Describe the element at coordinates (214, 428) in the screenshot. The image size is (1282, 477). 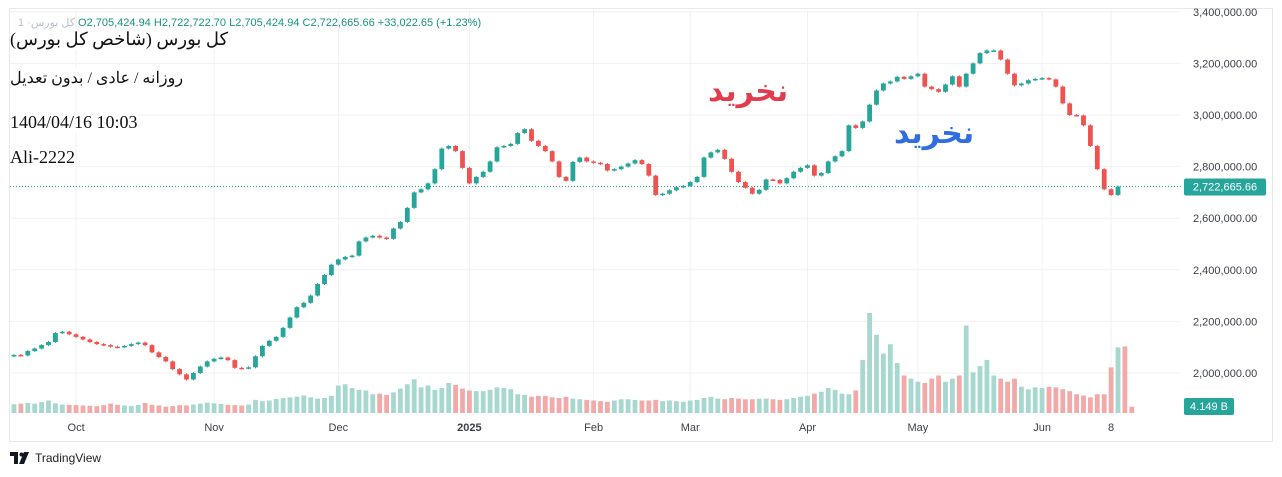
I see `x-tick-label: Nov` at that location.